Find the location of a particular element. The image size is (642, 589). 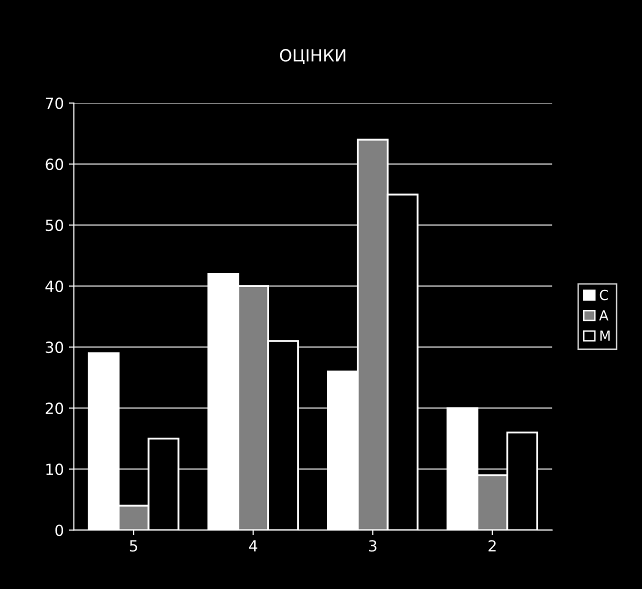

y-tick-label: 20 is located at coordinates (55, 408).